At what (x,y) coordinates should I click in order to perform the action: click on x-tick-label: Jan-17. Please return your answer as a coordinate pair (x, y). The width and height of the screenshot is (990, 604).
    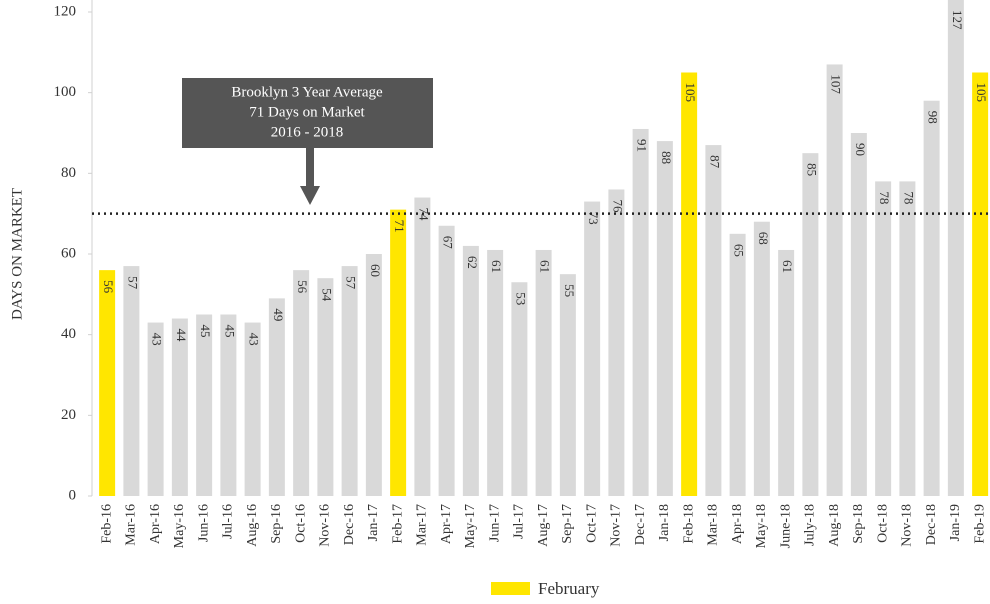
    Looking at the image, I should click on (373, 522).